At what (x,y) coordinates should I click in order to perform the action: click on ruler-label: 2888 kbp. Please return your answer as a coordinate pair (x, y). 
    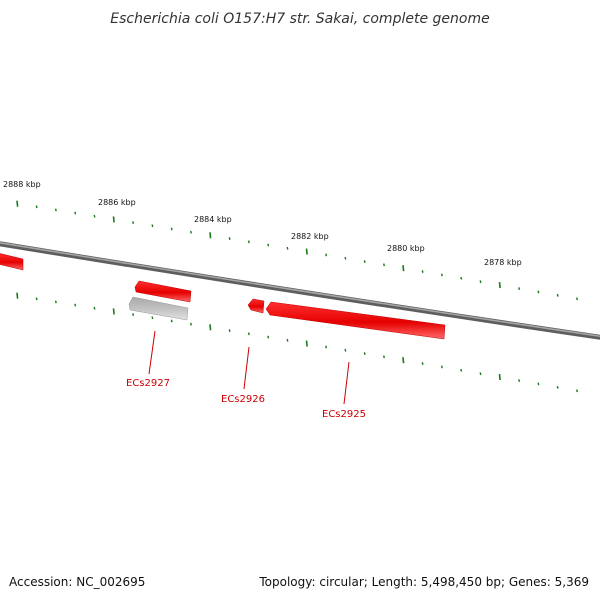
    Looking at the image, I should click on (22, 184).